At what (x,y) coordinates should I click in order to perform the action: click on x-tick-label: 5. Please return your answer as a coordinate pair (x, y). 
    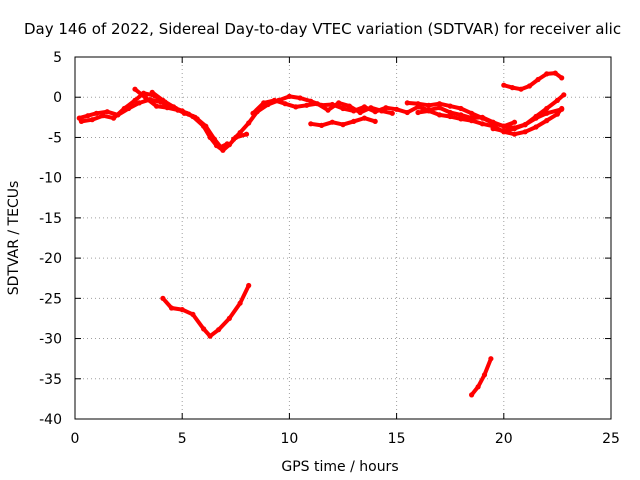
    Looking at the image, I should click on (182, 439).